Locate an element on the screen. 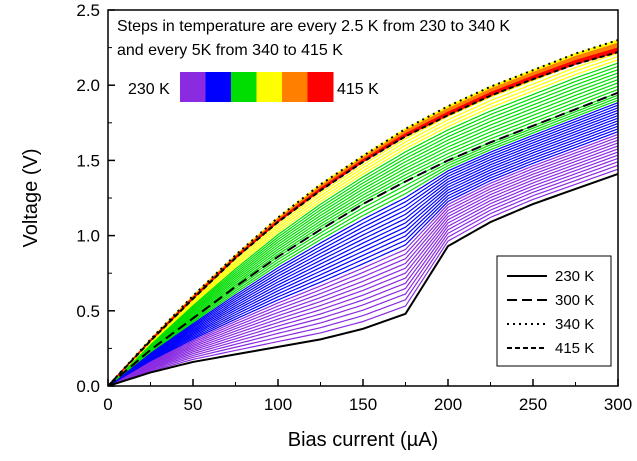 The width and height of the screenshot is (637, 461). colorbar: 230 K 415 K is located at coordinates (253, 87).